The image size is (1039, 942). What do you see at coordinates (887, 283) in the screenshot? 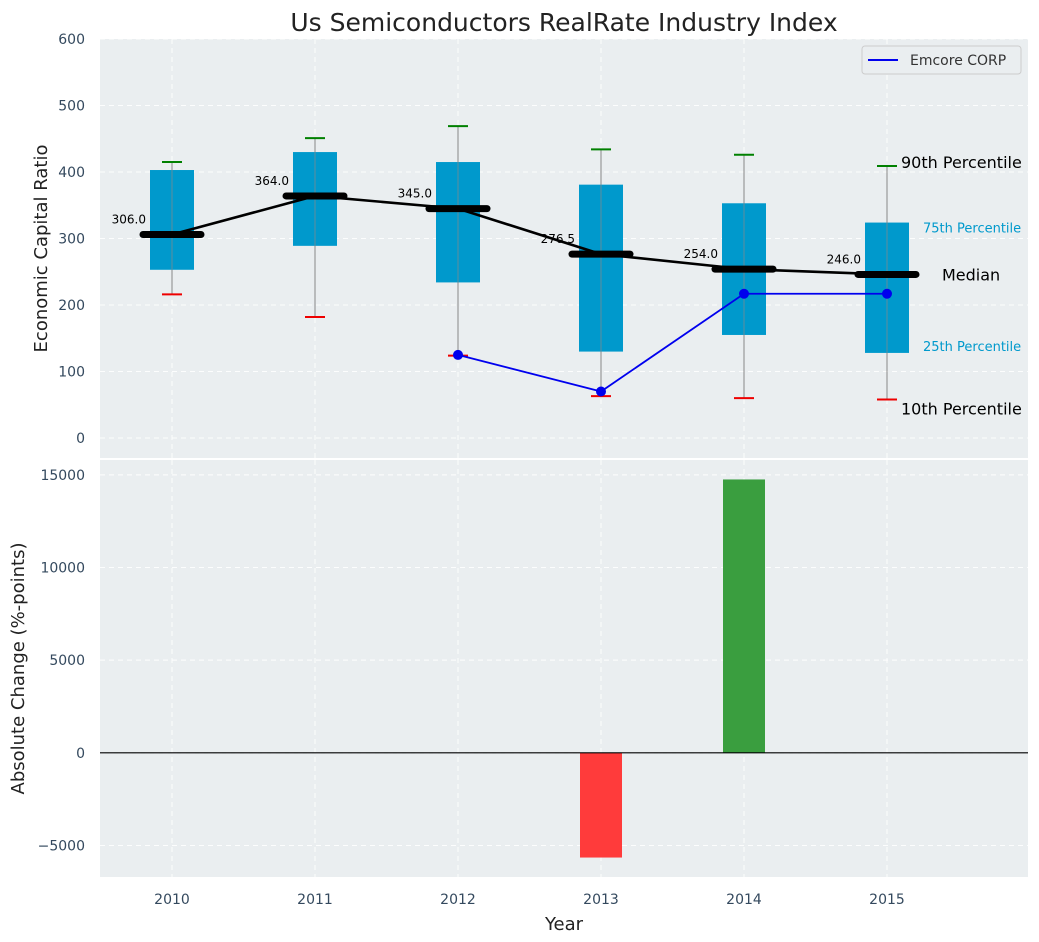
I see `box-2015` at bounding box center [887, 283].